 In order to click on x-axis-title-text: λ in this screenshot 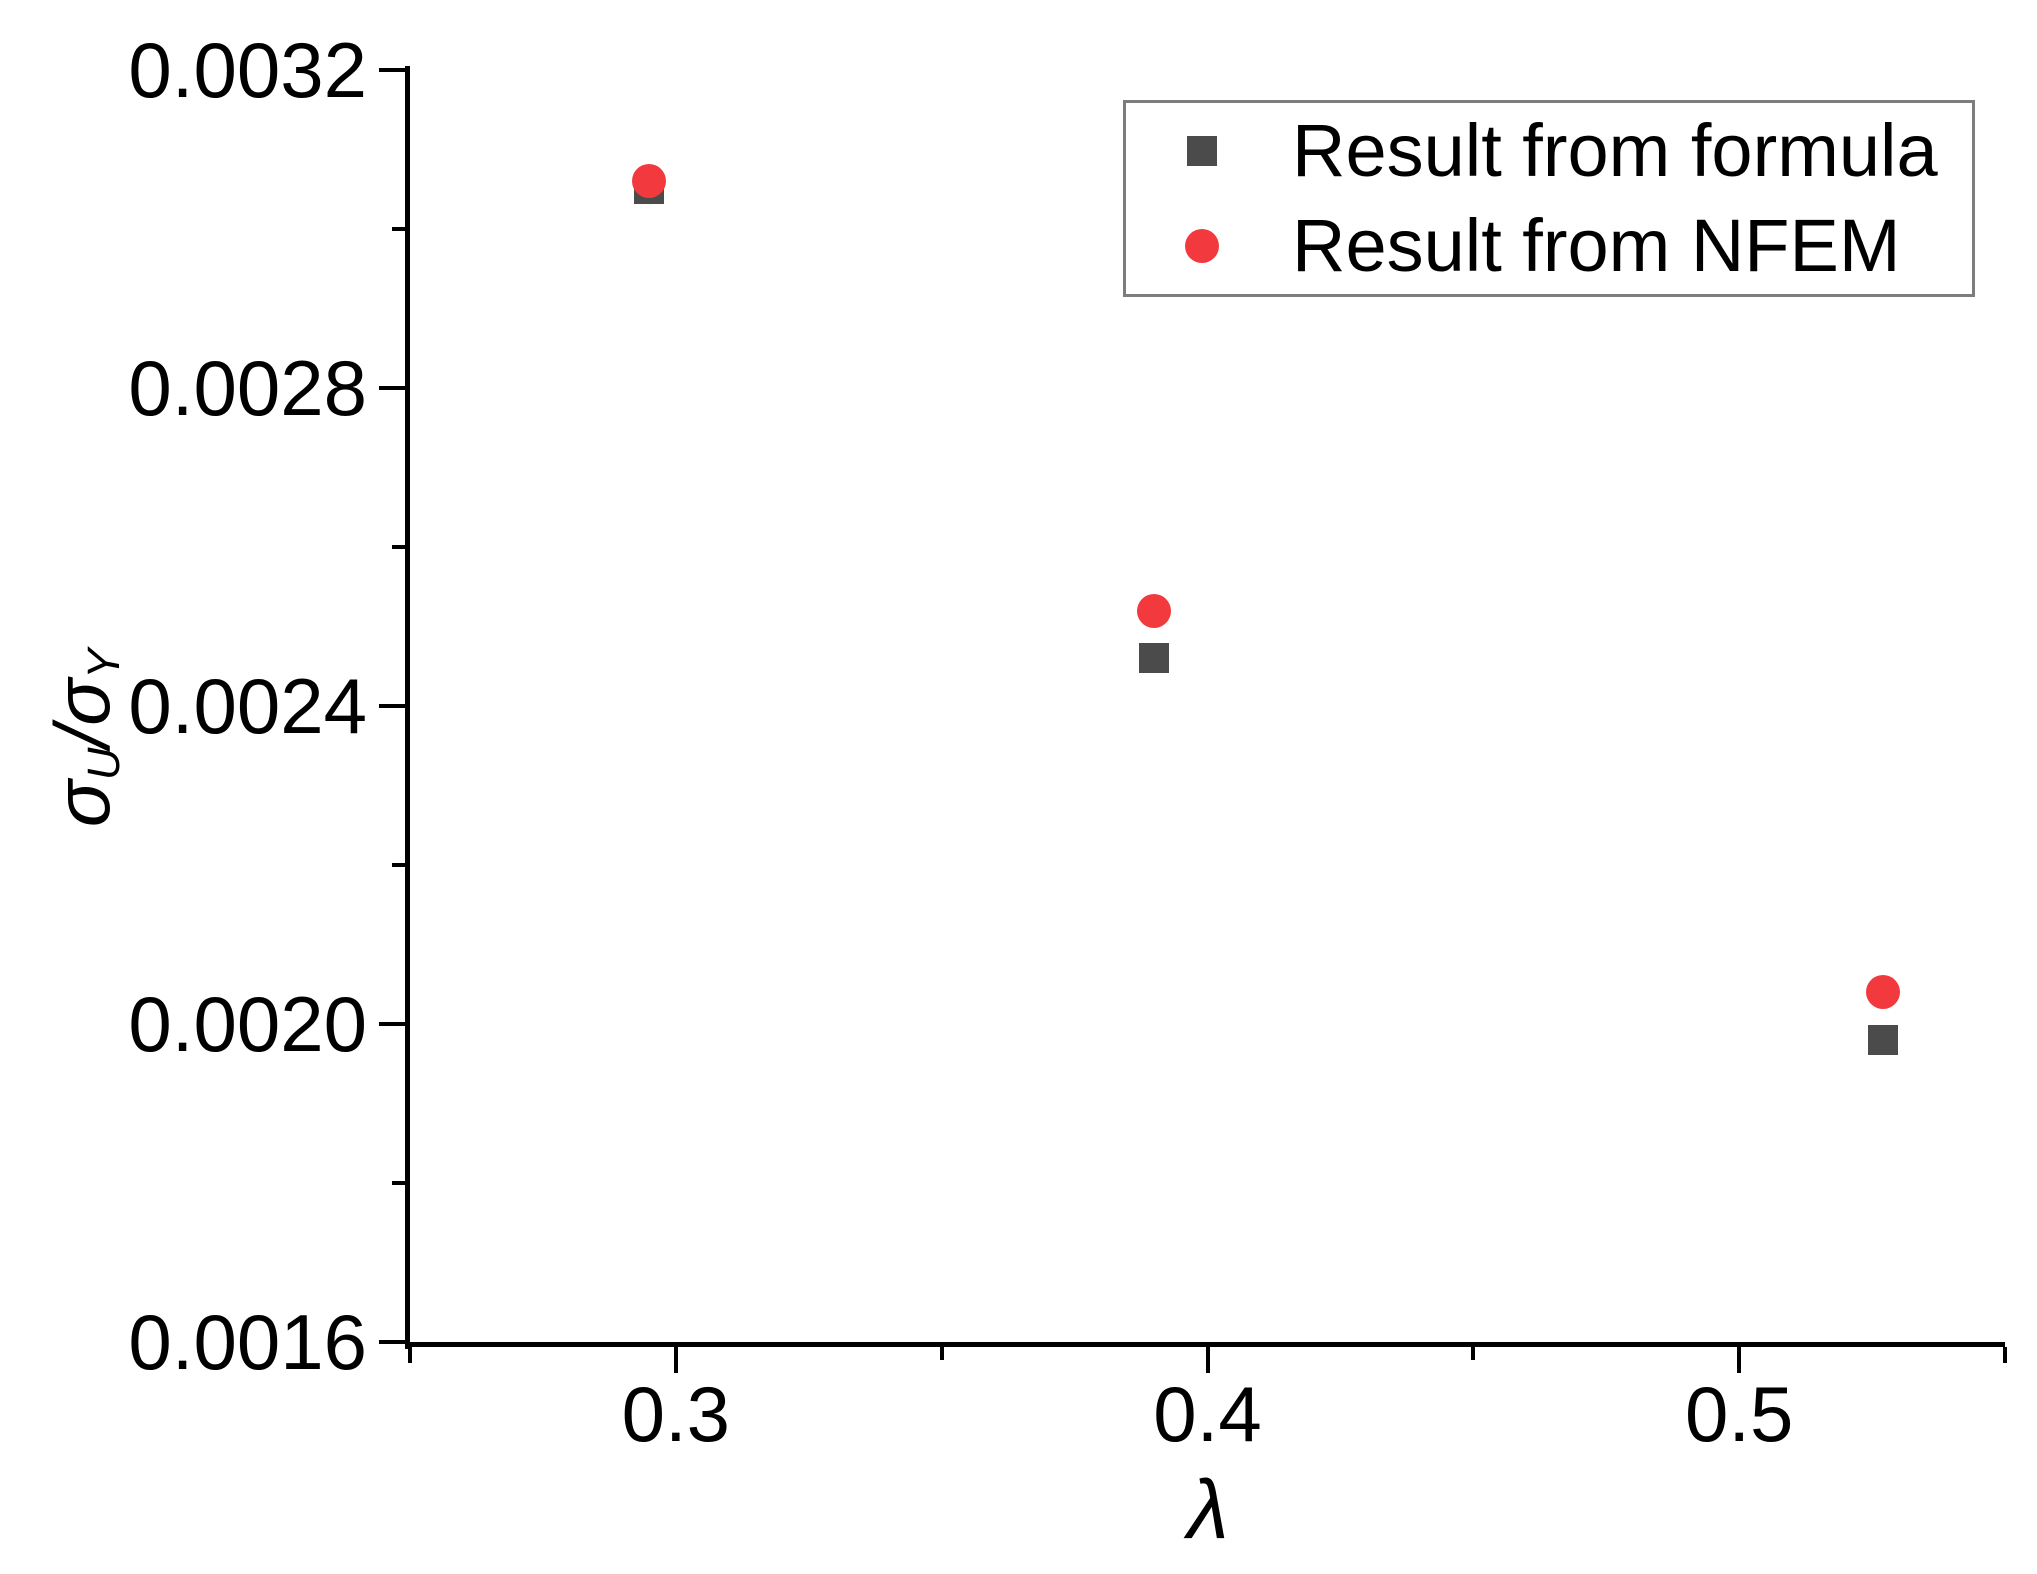, I will do `click(1208, 1509)`.